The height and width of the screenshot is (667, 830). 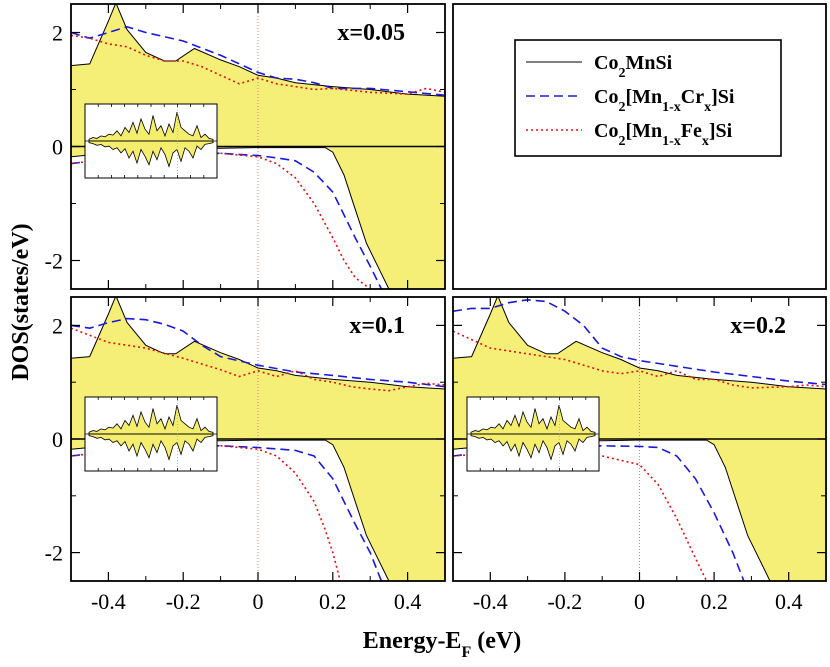 I want to click on panel-label: x=0.1, so click(x=377, y=326).